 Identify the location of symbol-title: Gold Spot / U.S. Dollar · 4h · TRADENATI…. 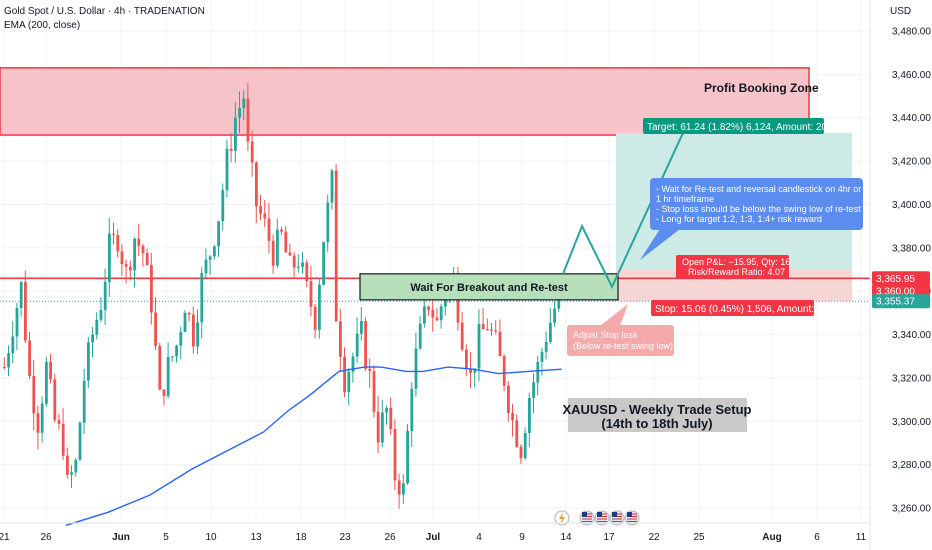
(104, 11).